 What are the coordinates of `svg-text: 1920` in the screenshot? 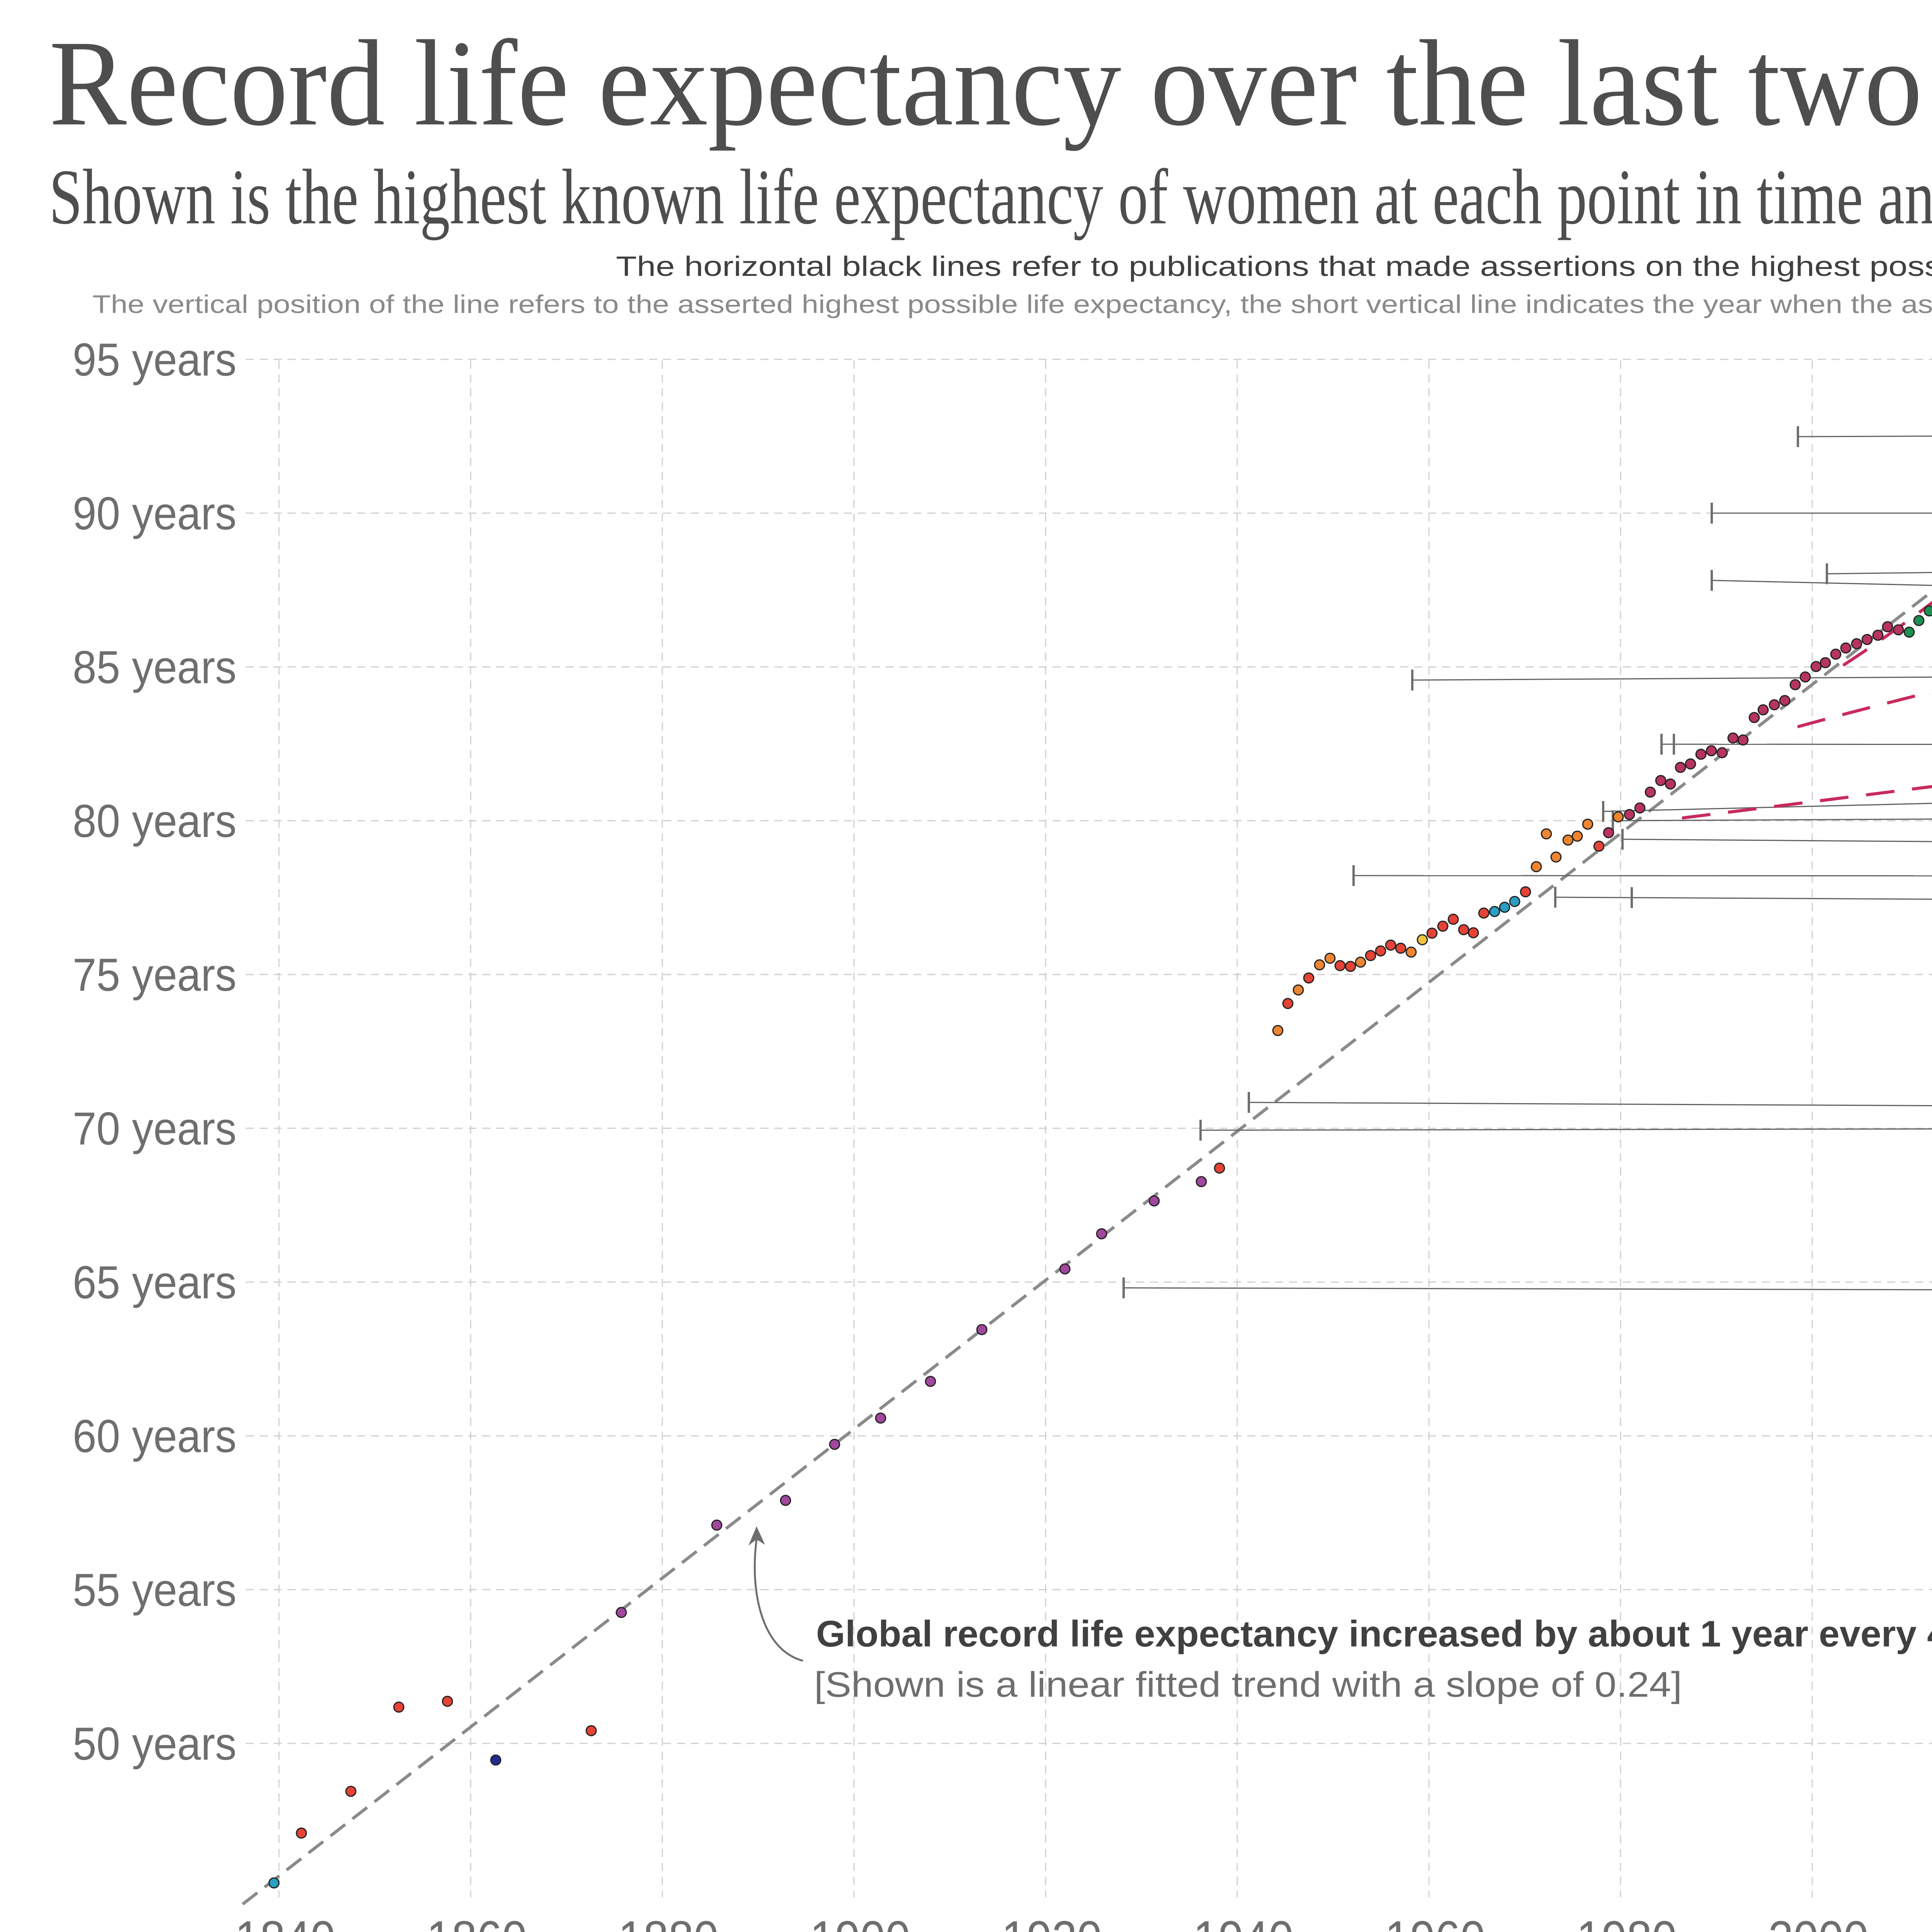 It's located at (1052, 1921).